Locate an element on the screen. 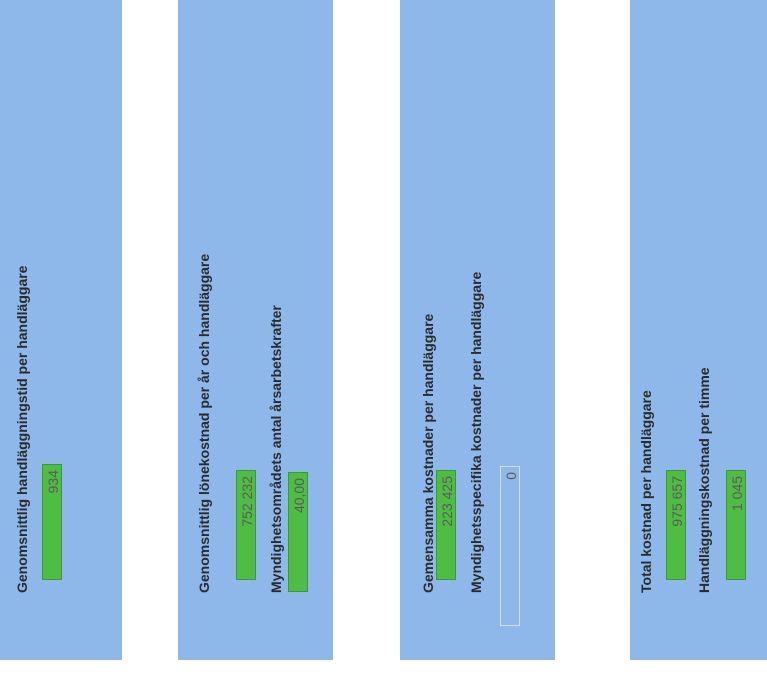 The image size is (767, 685). label-handlaggningskostnad-per-timme: Handläggningskostnad per timme is located at coordinates (704, 480).